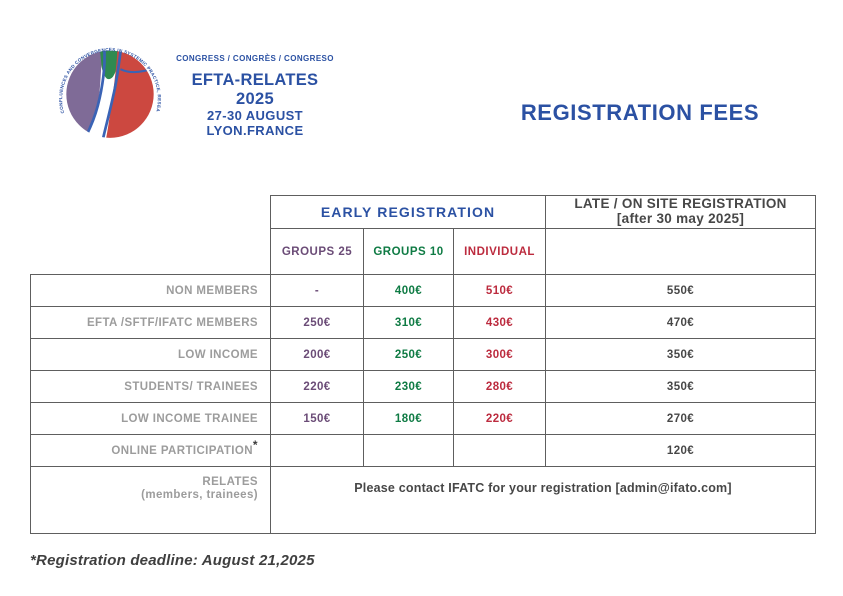 The image size is (843, 596). Describe the element at coordinates (408, 354) in the screenshot. I see `fee-cell-groups10: 250€` at that location.